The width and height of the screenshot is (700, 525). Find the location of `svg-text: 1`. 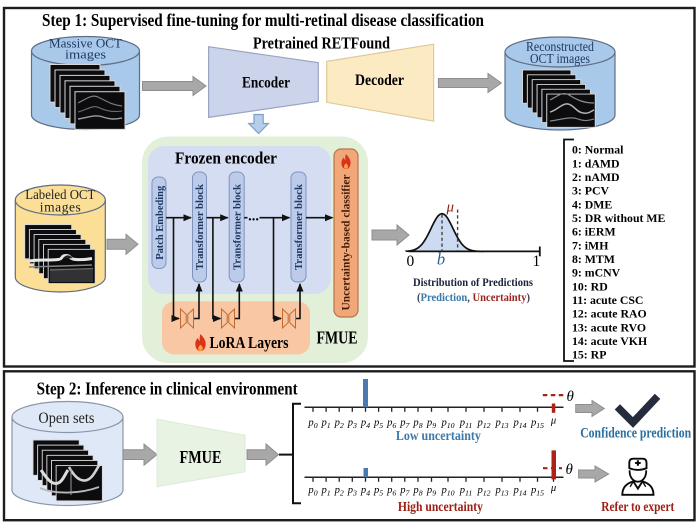

svg-text: 1 is located at coordinates (537, 261).